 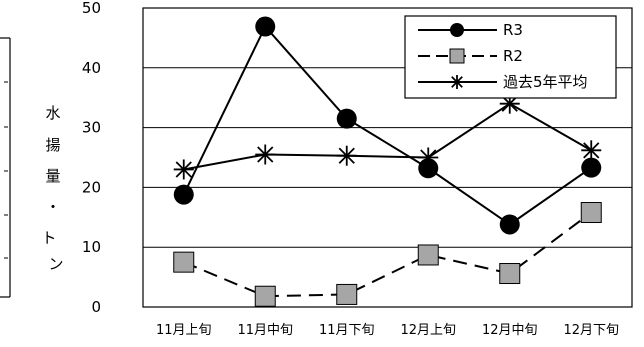 What do you see at coordinates (91, 8) in the screenshot?
I see `y-tick-label: 50` at bounding box center [91, 8].